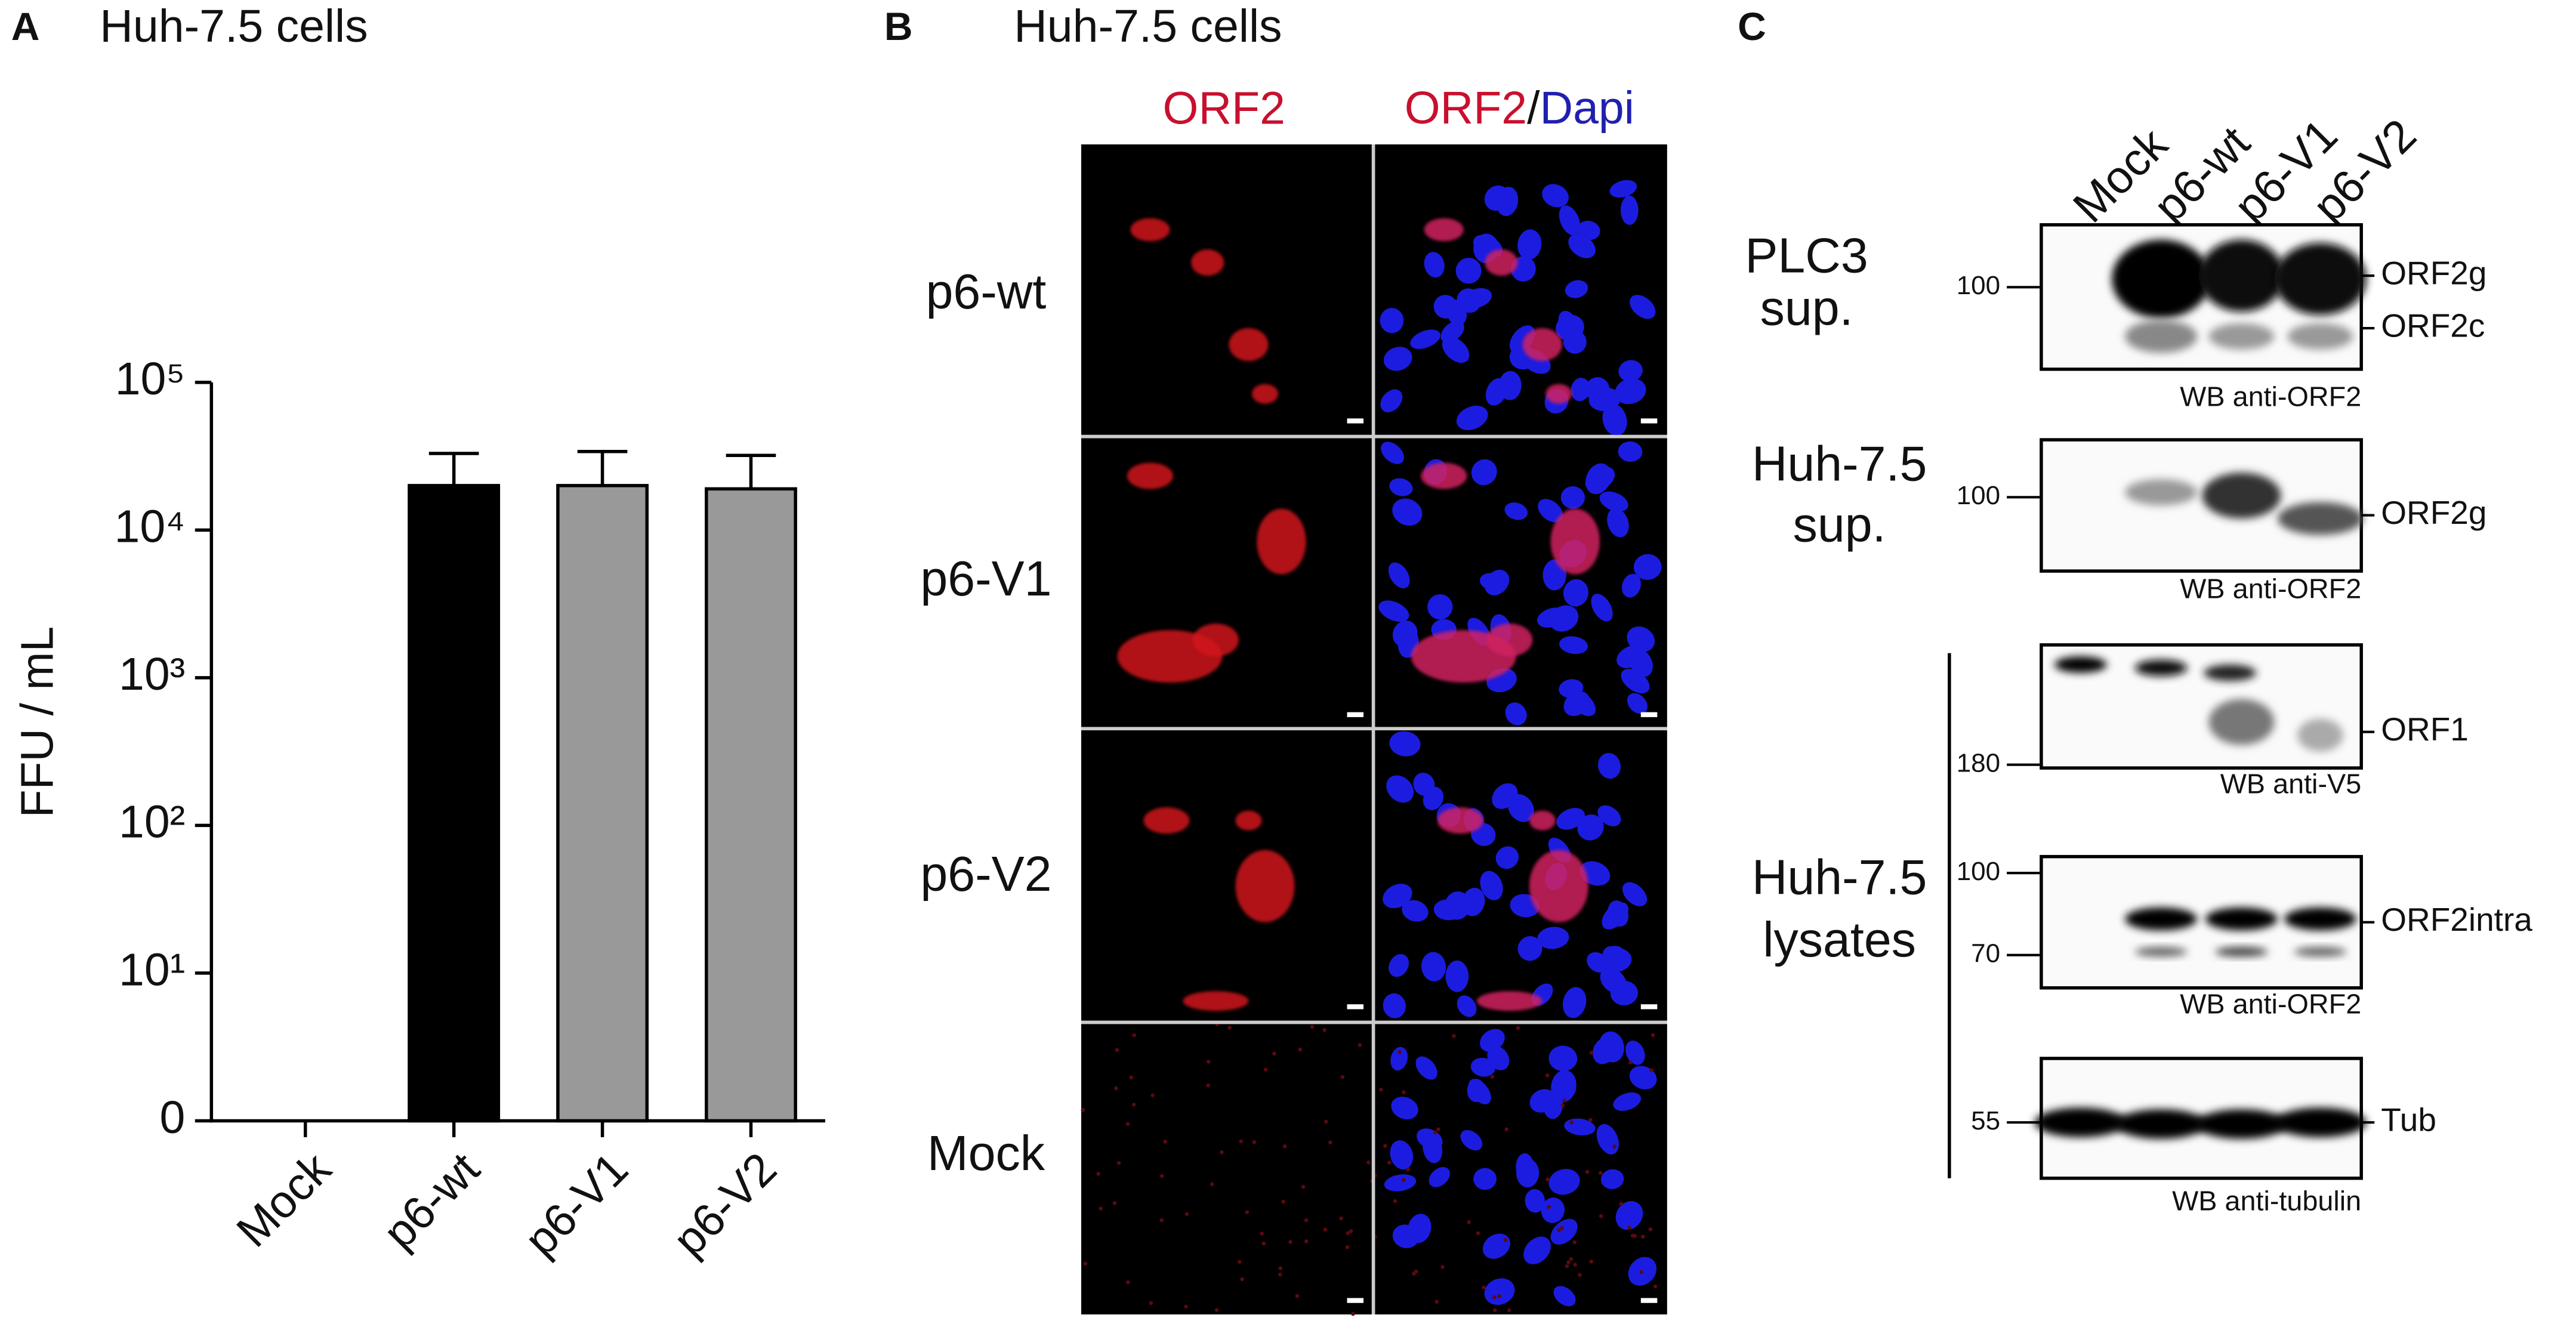  I want to click on row-label: p6-V1, so click(986, 578).